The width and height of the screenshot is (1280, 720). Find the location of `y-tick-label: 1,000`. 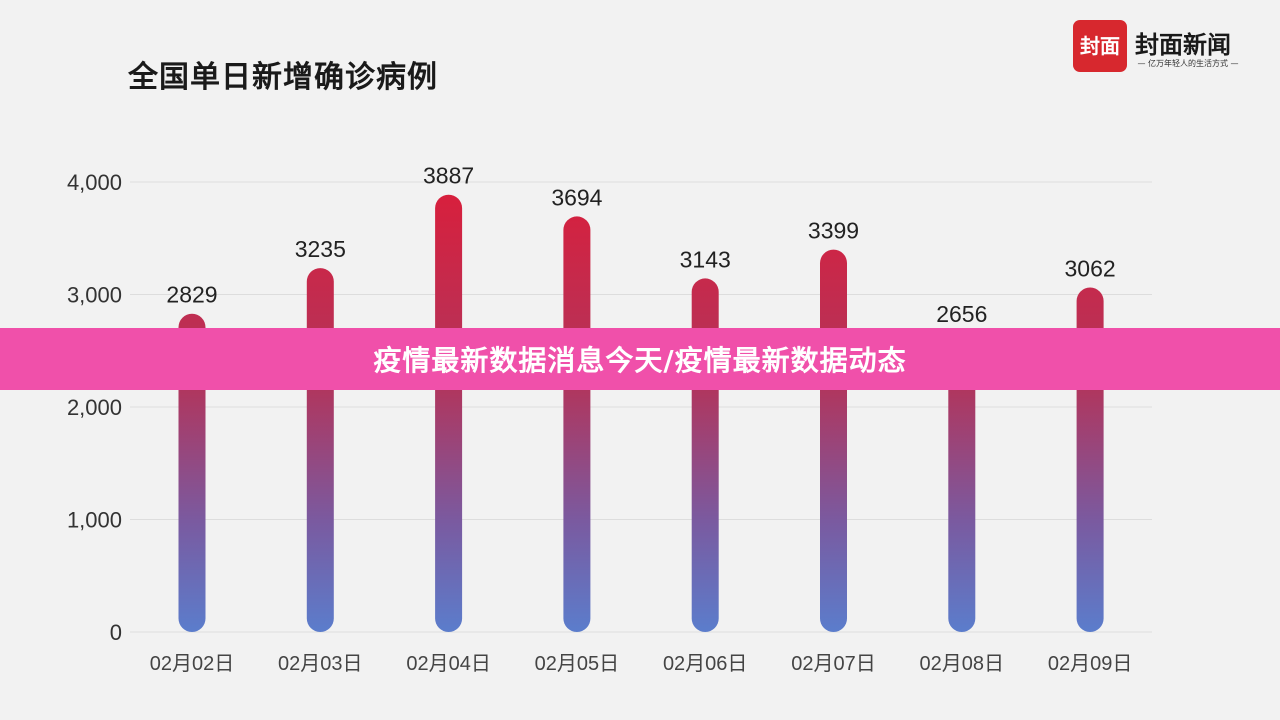

y-tick-label: 1,000 is located at coordinates (94, 520).